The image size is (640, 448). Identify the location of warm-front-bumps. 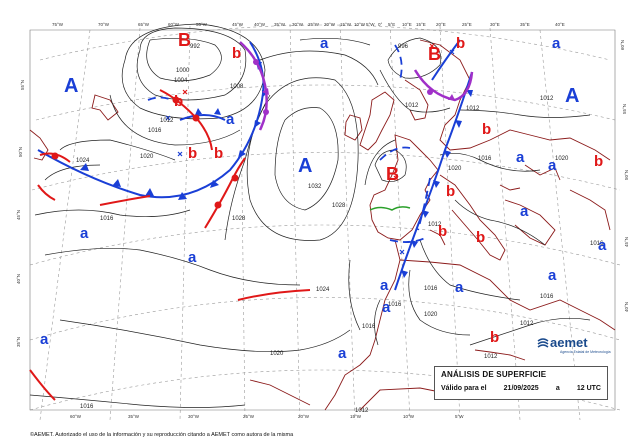
(145, 152).